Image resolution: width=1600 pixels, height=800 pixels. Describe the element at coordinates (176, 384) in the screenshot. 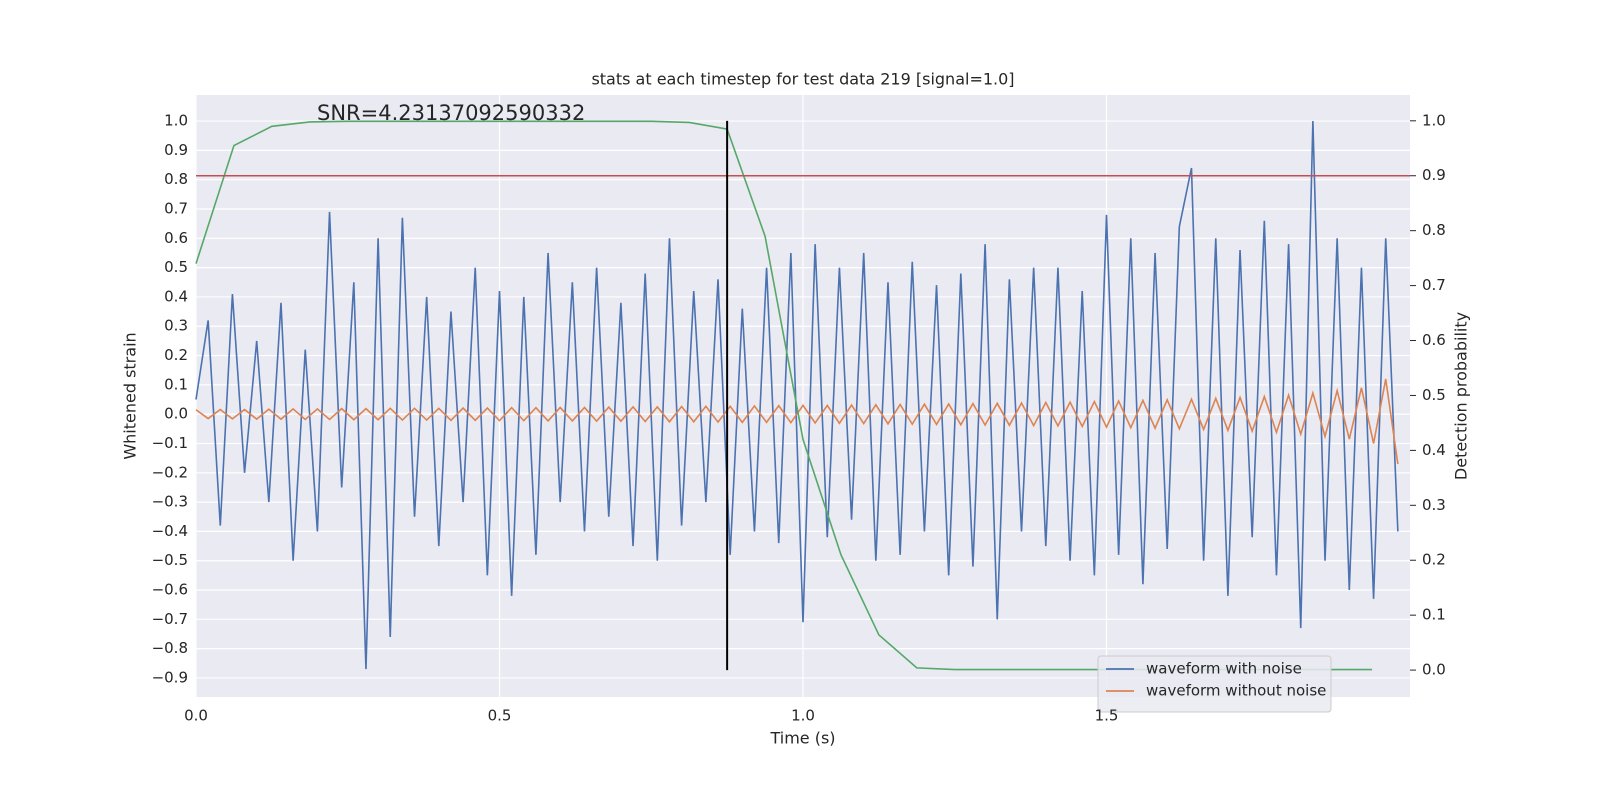

I see `y-tick-label: 0.1` at that location.